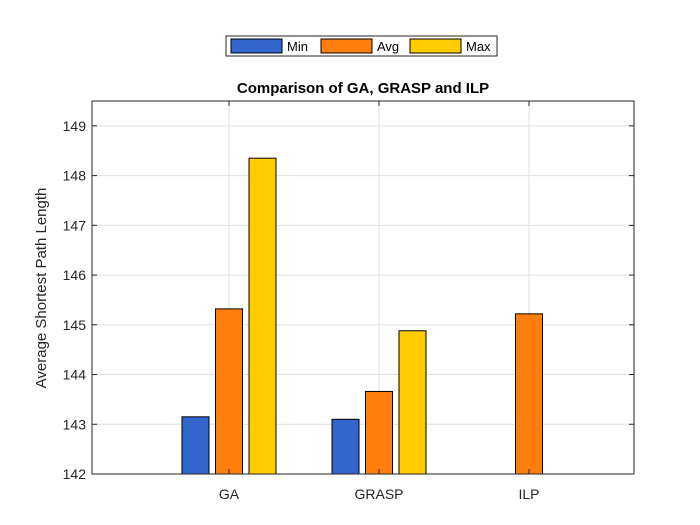  What do you see at coordinates (75, 176) in the screenshot?
I see `y-tick-label: 148` at bounding box center [75, 176].